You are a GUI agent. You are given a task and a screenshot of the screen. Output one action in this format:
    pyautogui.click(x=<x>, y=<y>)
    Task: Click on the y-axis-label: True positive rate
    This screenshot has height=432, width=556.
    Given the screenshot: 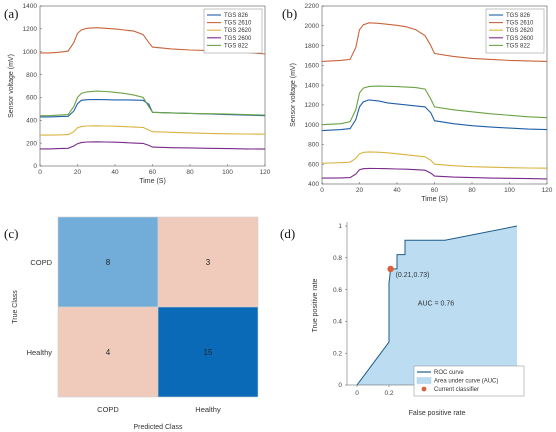 What is the action you would take?
    pyautogui.click(x=315, y=305)
    